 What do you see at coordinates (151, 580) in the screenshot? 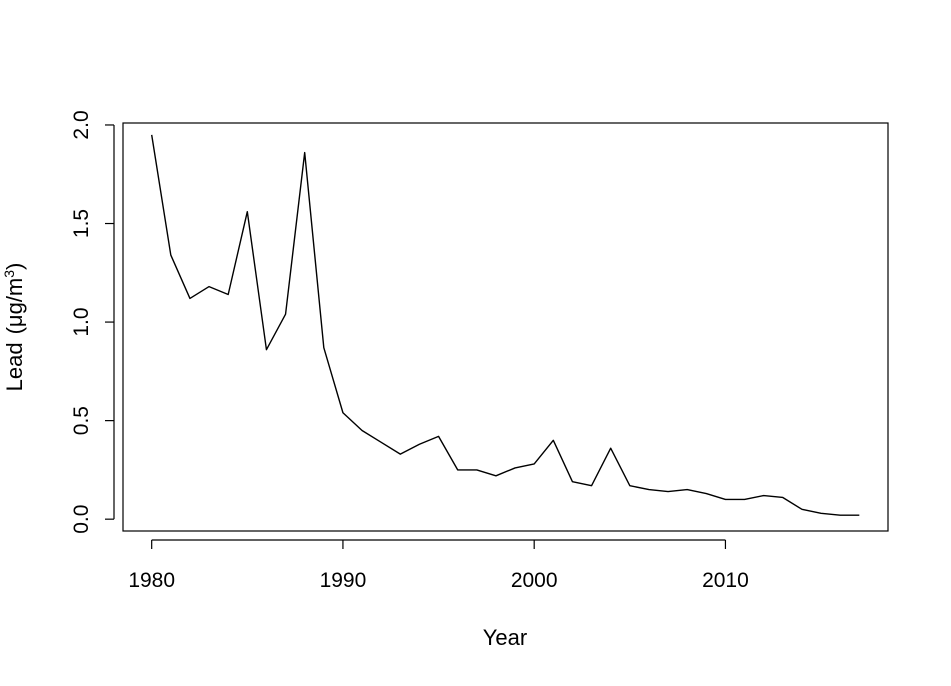
I see `x-tick-label: 1980` at bounding box center [151, 580].